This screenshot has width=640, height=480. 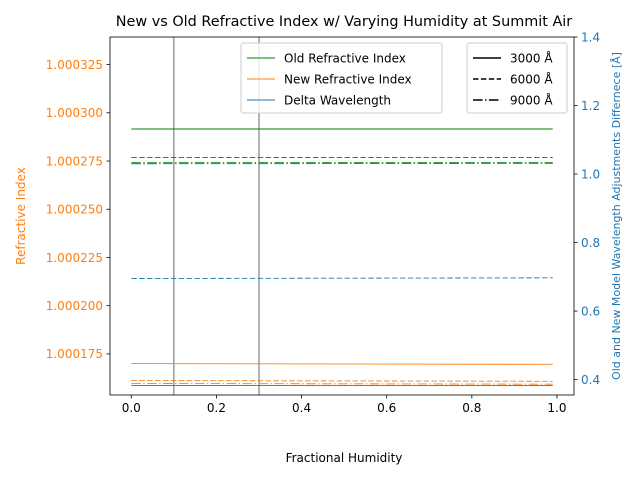 I want to click on x-tick-label: 0.0, so click(x=131, y=408).